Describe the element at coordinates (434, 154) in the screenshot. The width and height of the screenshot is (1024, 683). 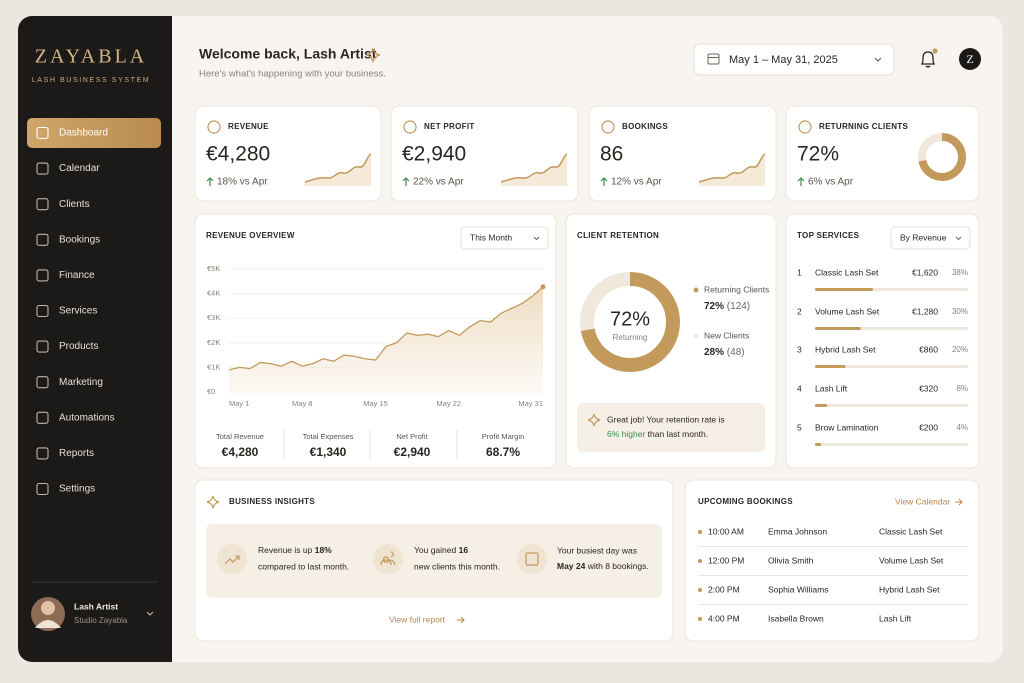
I see `kpi-value: €2,940` at that location.